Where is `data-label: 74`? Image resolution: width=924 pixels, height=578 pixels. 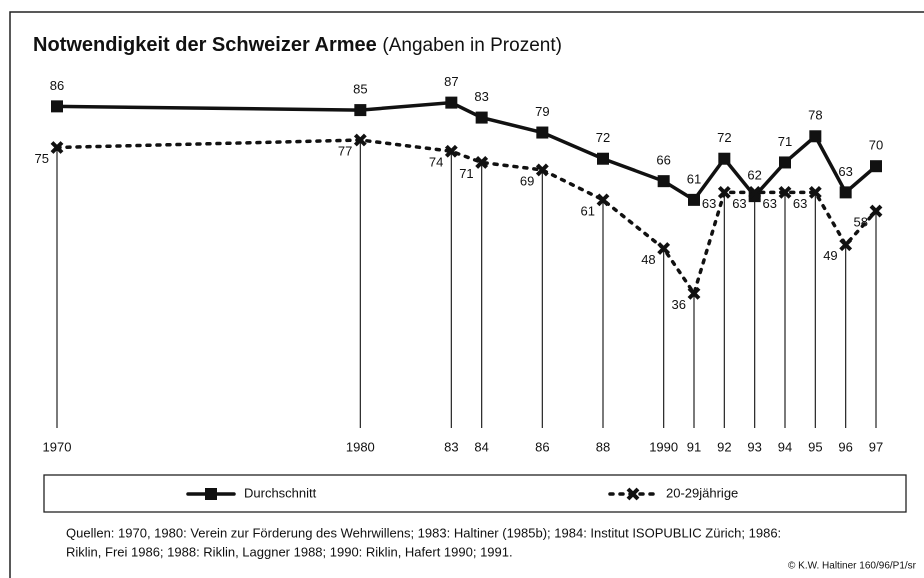 data-label: 74 is located at coordinates (436, 162).